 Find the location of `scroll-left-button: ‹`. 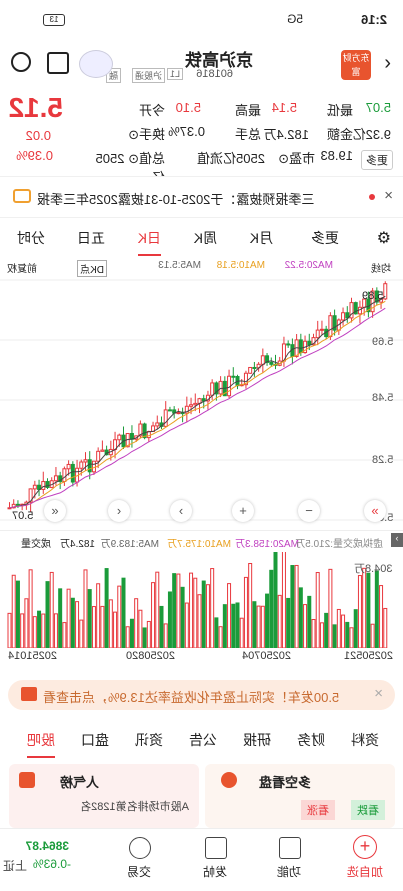

scroll-left-button: ‹ is located at coordinates (181, 511).